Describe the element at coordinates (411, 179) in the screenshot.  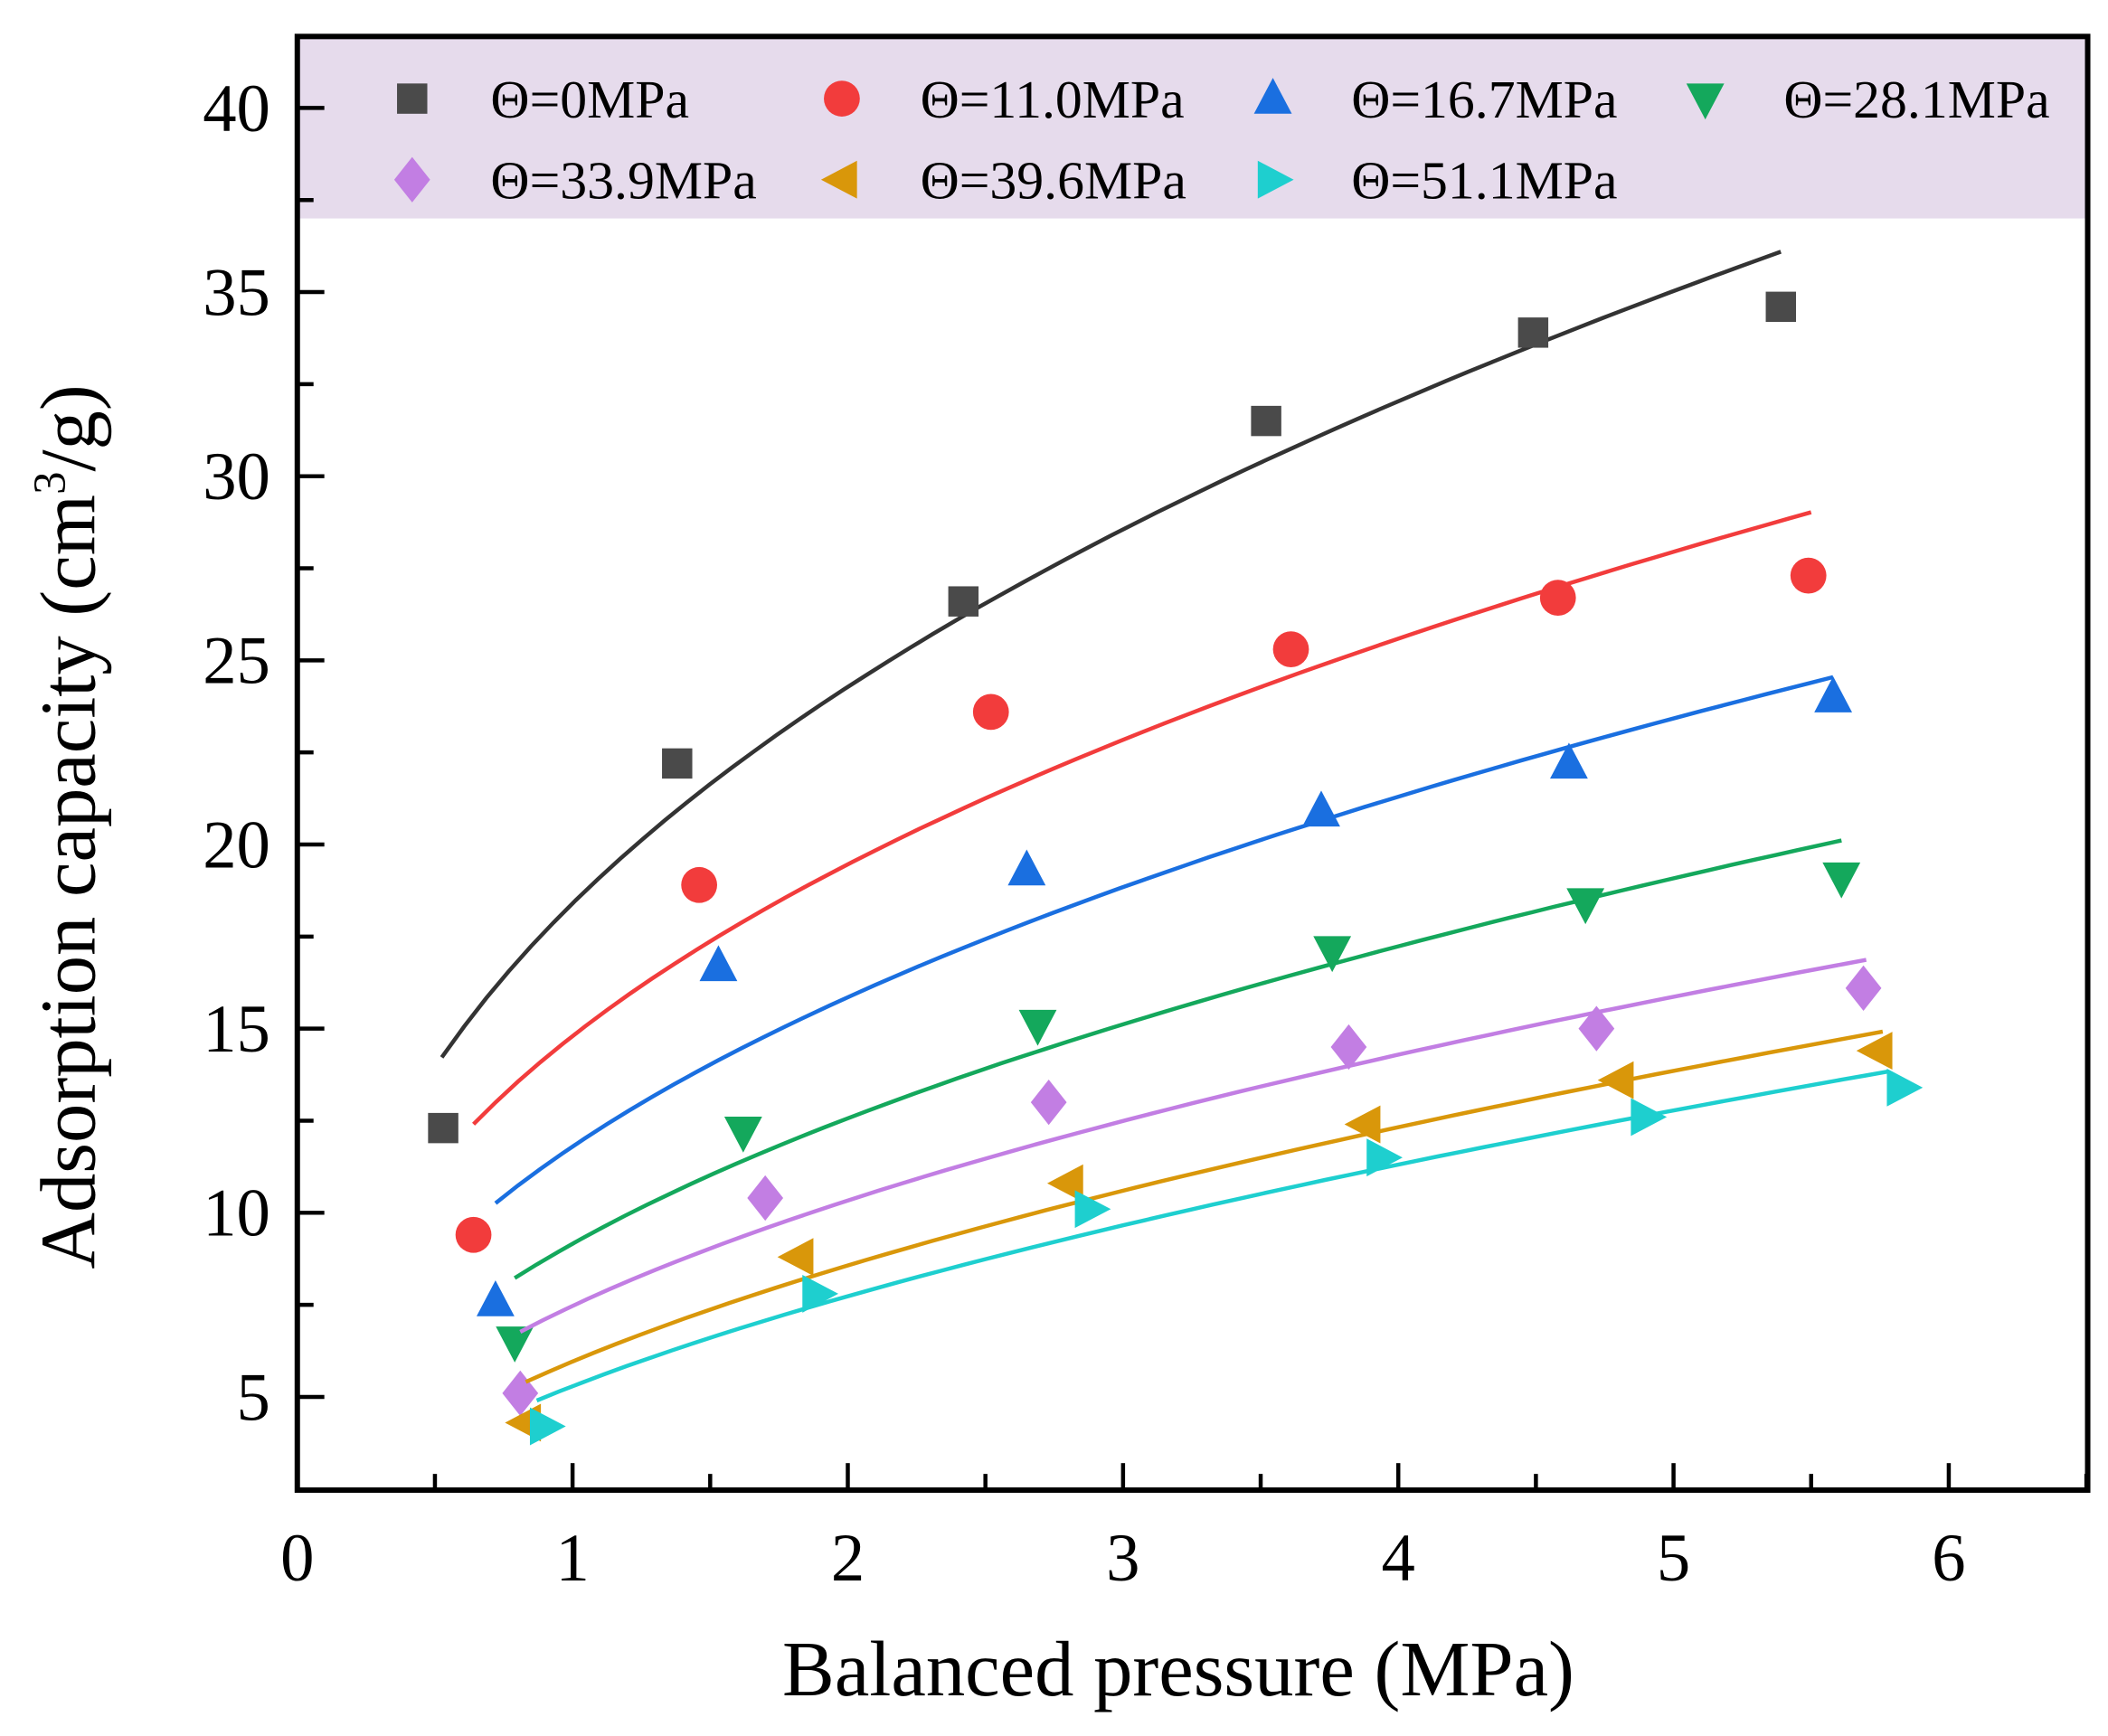
I see `legend-marker-diamond` at that location.